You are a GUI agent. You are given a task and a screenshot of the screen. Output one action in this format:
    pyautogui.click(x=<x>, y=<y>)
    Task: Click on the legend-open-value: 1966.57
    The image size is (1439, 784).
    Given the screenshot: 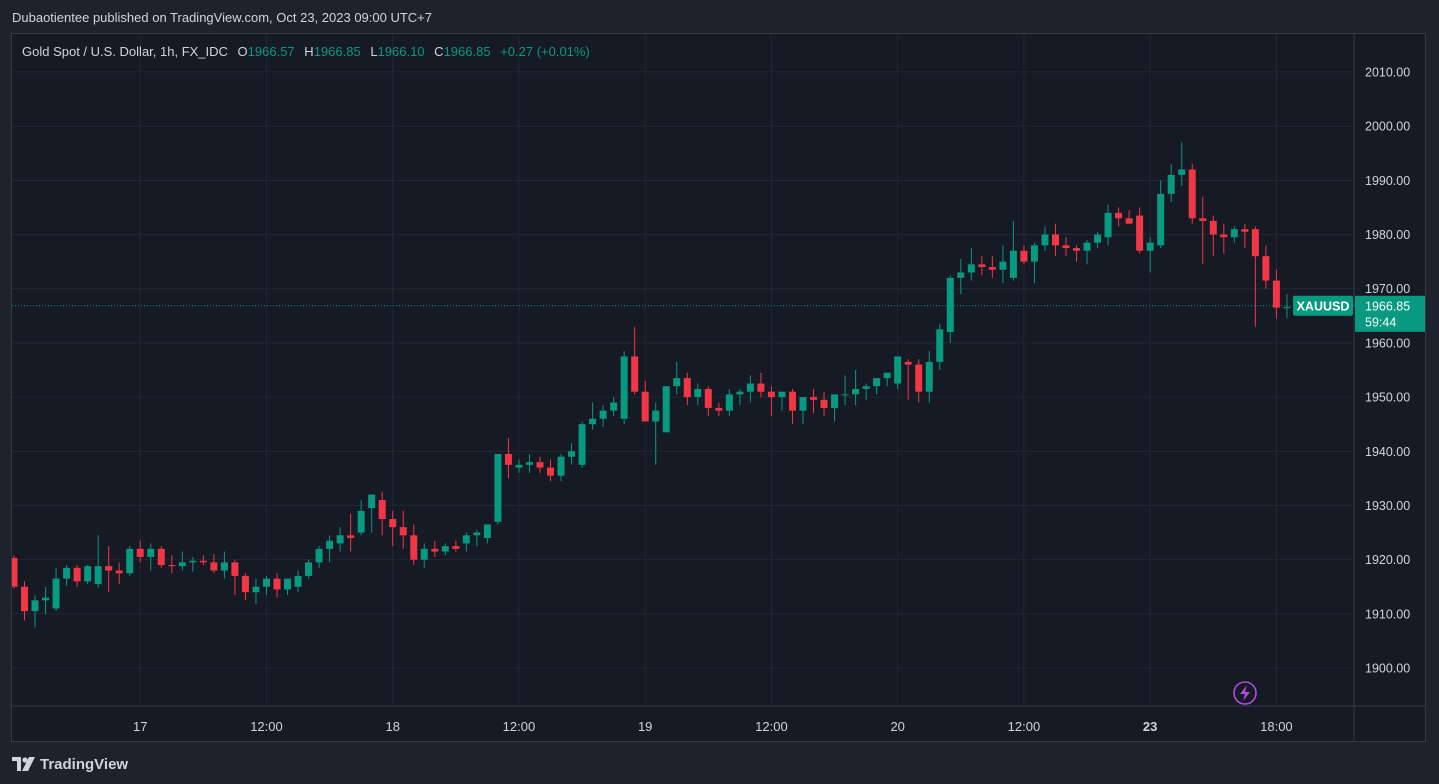 What is the action you would take?
    pyautogui.click(x=271, y=51)
    